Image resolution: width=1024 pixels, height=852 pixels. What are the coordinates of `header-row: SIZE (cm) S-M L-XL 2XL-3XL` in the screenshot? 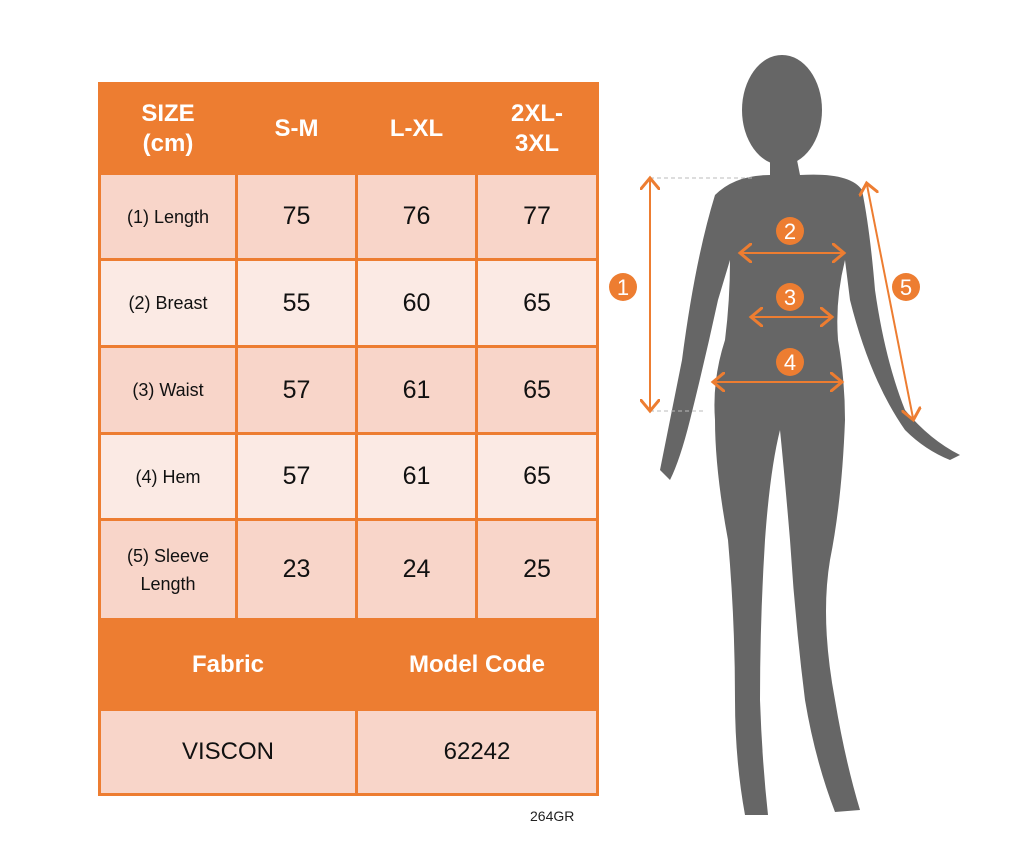 It's located at (348, 128).